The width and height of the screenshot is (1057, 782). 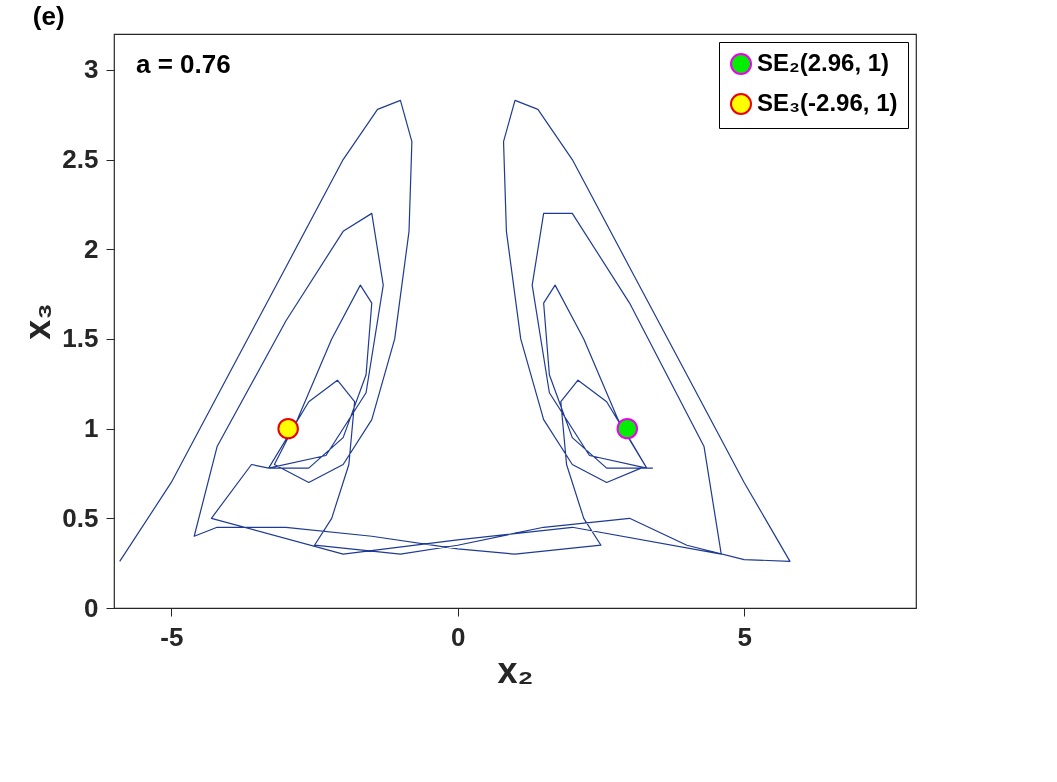 What do you see at coordinates (80, 517) in the screenshot?
I see `y-tick-label: 0.5` at bounding box center [80, 517].